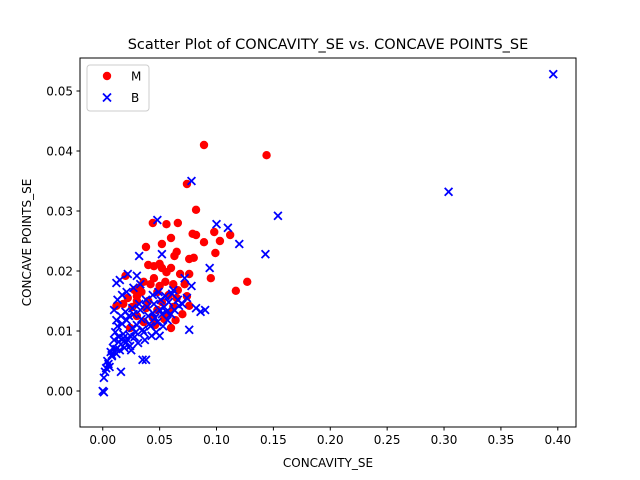 This screenshot has width=640, height=480. I want to click on y-tick-label: 0.05, so click(59, 91).